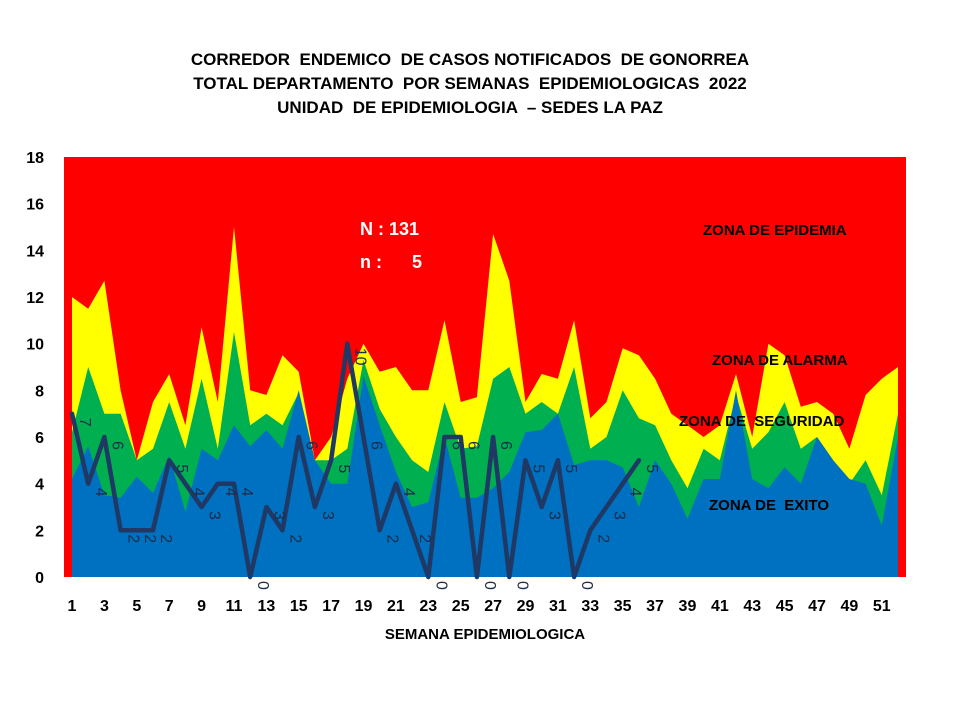 The height and width of the screenshot is (720, 960). What do you see at coordinates (35, 345) in the screenshot?
I see `y-tick-label: 10` at bounding box center [35, 345].